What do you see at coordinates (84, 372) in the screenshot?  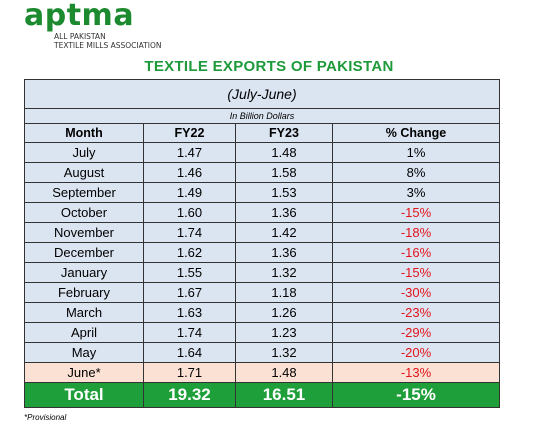 I see `month-cell: June*` at bounding box center [84, 372].